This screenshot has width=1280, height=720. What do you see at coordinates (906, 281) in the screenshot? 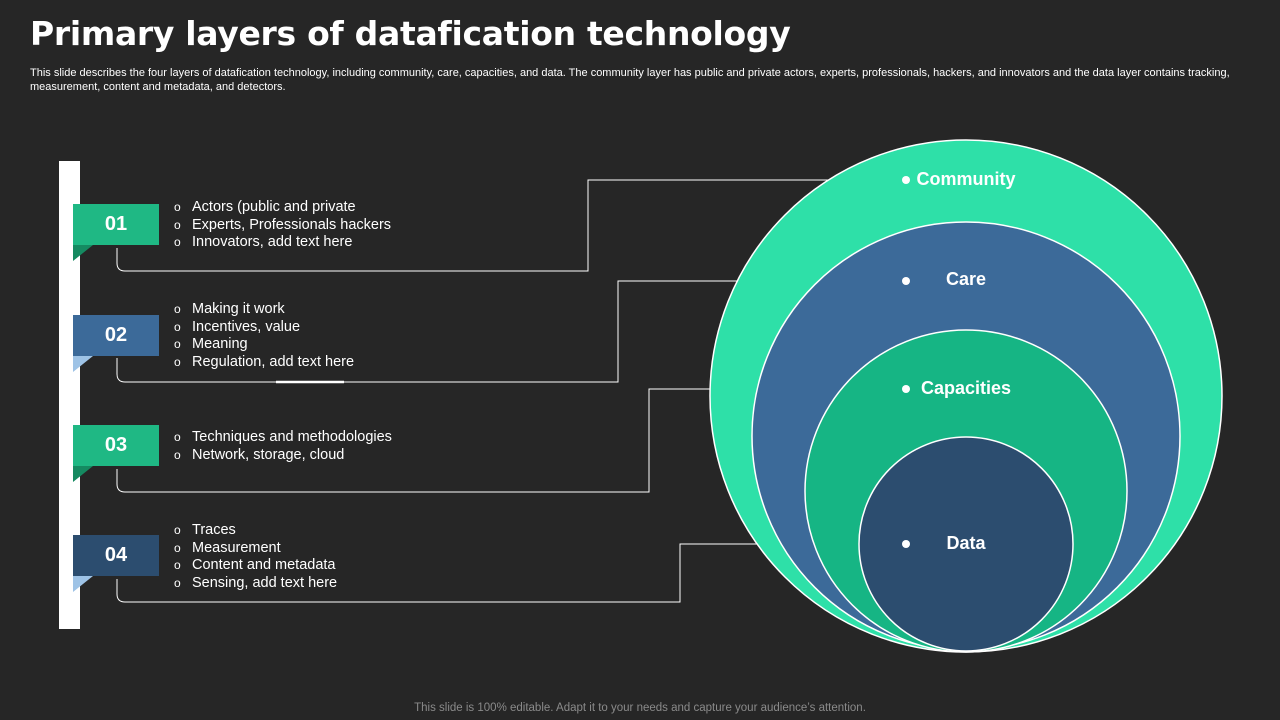
I see `care-dot` at bounding box center [906, 281].